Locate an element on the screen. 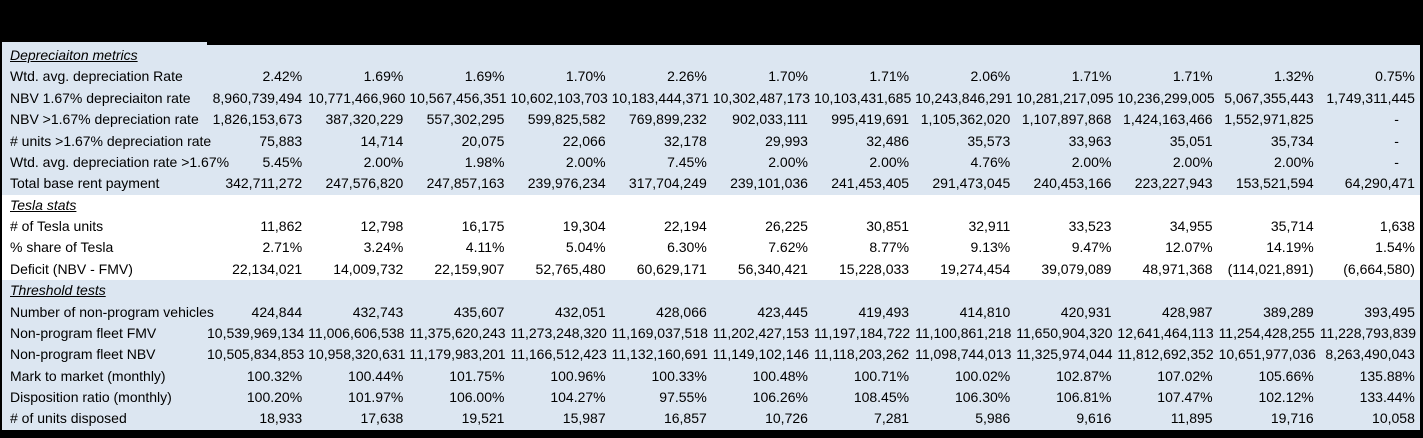 This screenshot has width=1423, height=438. value-cell: 20,075 is located at coordinates (483, 140).